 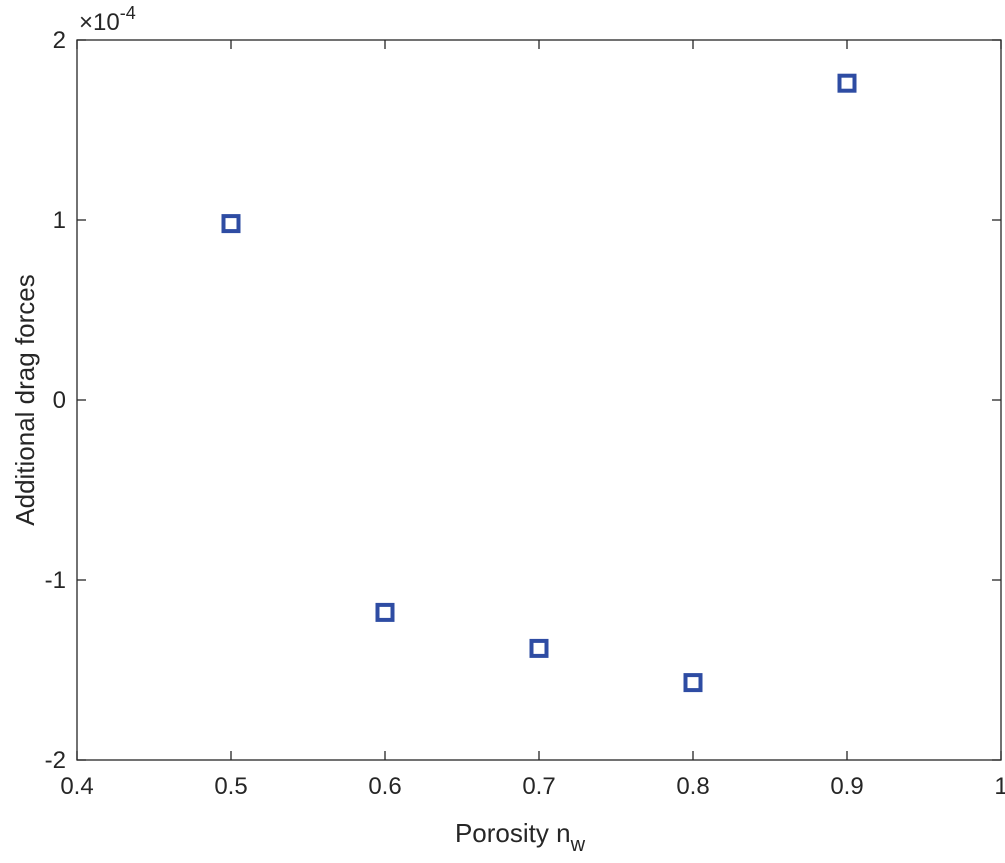 I want to click on y-scale-exponent: -4, so click(x=128, y=13).